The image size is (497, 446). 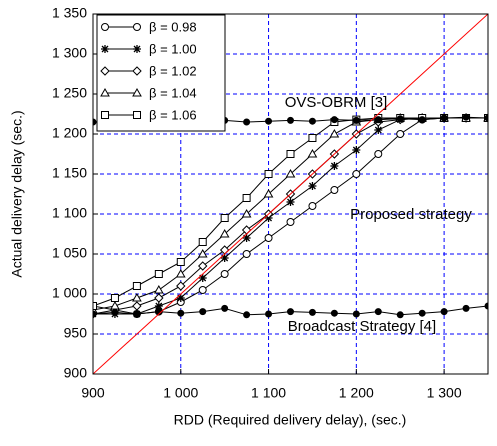 I want to click on y-tick-label: 900, so click(x=76, y=373).